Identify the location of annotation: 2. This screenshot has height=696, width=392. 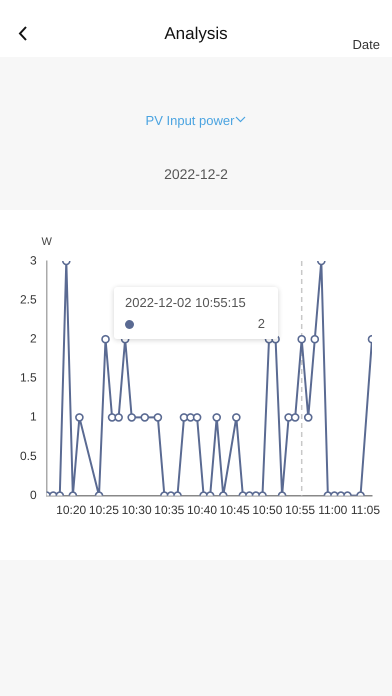
(261, 323).